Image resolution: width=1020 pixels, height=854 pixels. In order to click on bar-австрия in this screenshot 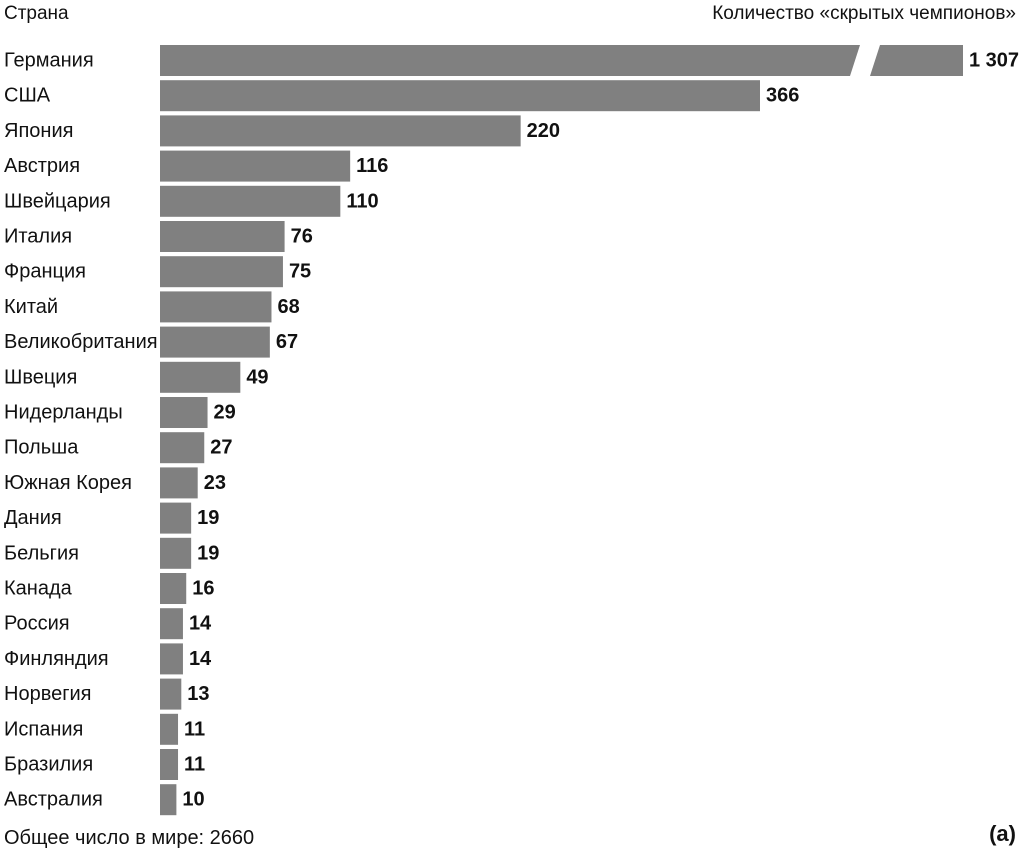, I will do `click(255, 166)`.